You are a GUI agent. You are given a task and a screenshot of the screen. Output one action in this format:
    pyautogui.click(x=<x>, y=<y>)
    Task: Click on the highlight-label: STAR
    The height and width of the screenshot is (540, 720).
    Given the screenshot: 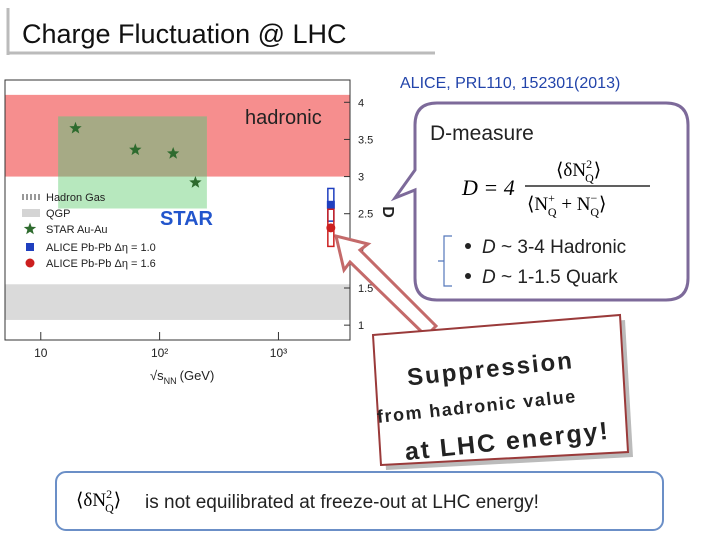 What is the action you would take?
    pyautogui.click(x=187, y=219)
    